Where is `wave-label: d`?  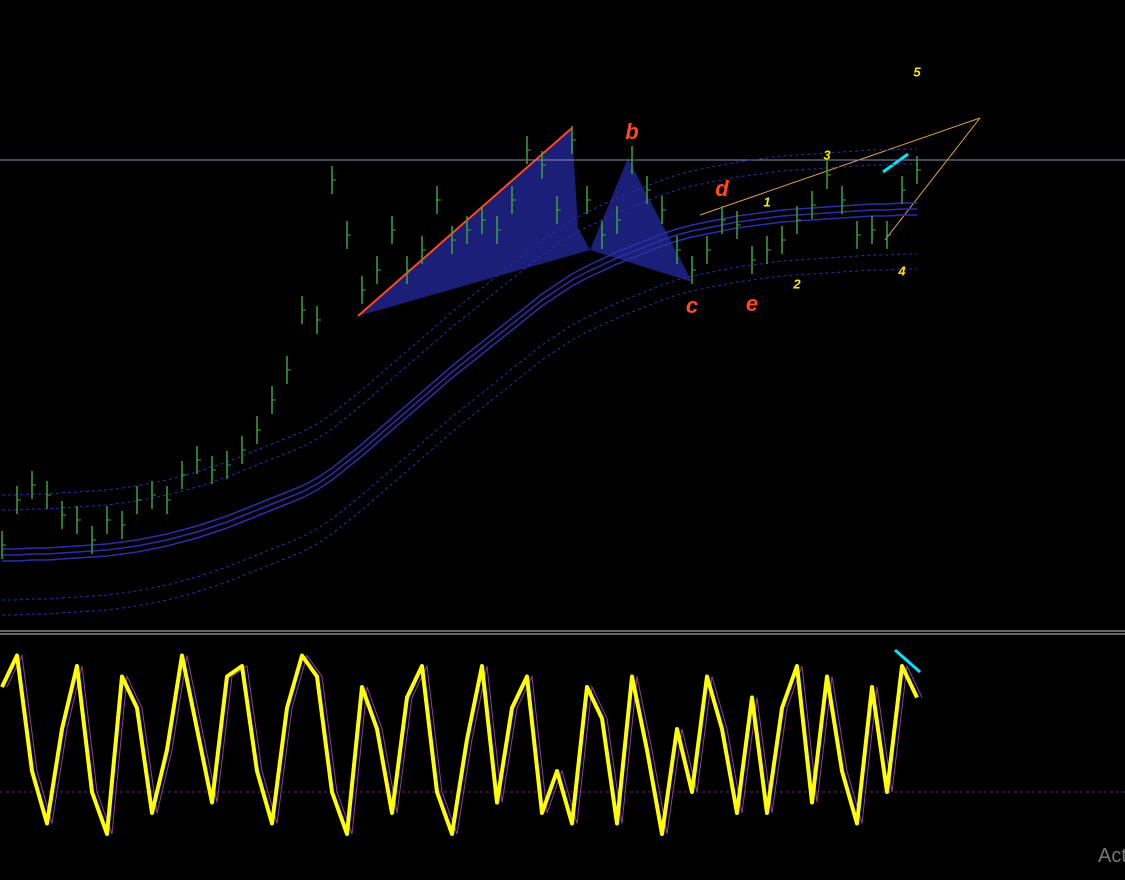
wave-label: d is located at coordinates (722, 188).